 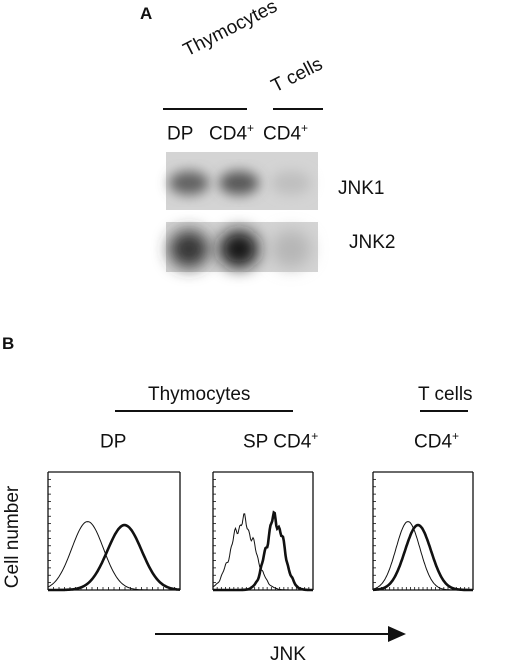 I want to click on lane-label-tcell-cd4: CD4+, so click(x=286, y=133).